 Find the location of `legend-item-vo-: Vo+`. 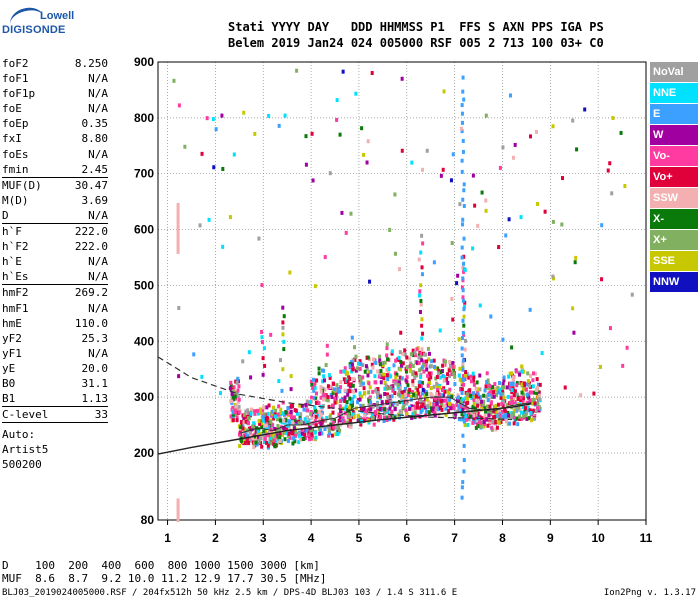

legend-item-vo-: Vo+ is located at coordinates (674, 177).